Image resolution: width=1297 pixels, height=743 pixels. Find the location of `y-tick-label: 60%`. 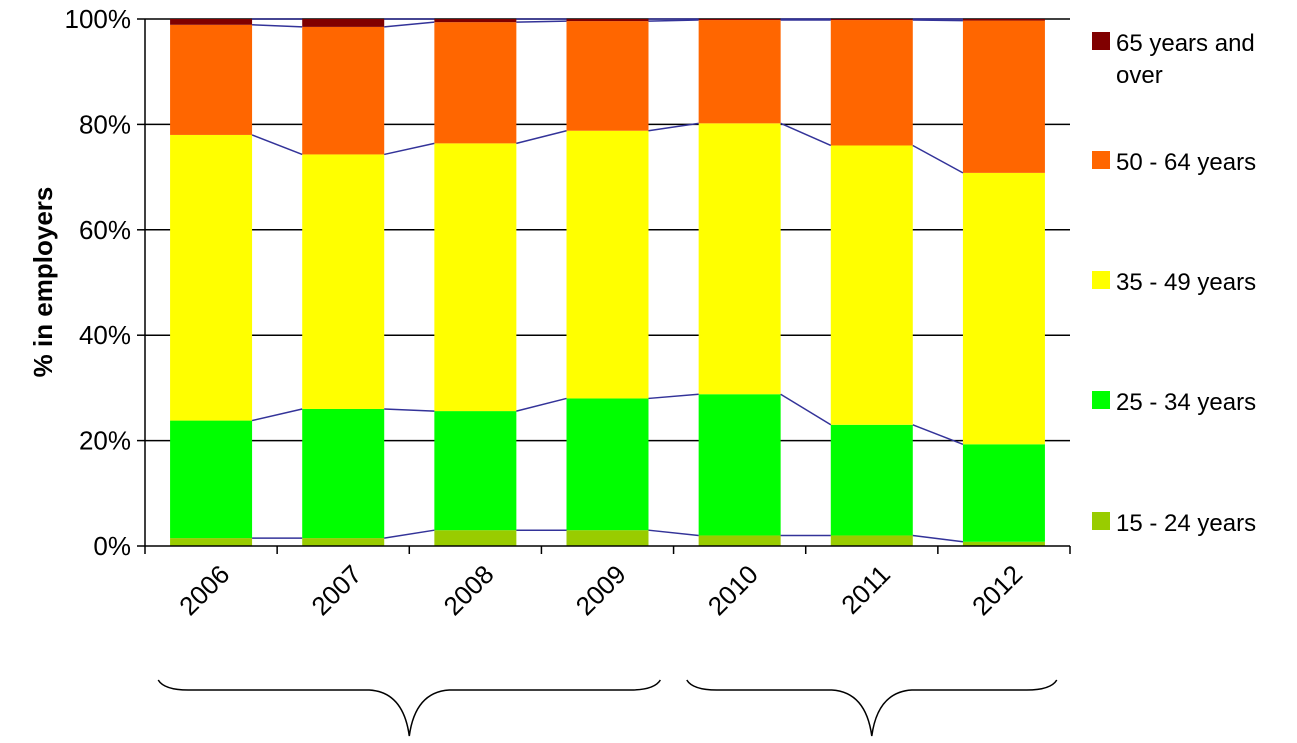

y-tick-label: 60% is located at coordinates (105, 230).